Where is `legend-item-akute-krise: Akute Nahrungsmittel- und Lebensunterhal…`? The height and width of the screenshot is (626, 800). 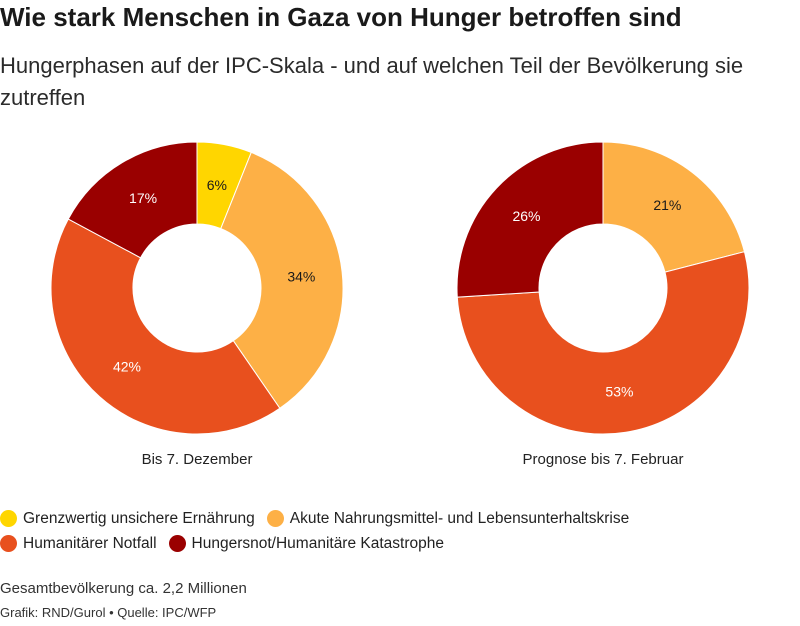
legend-item-akute-krise: Akute Nahrungsmittel- und Lebensunterhal… is located at coordinates (448, 518).